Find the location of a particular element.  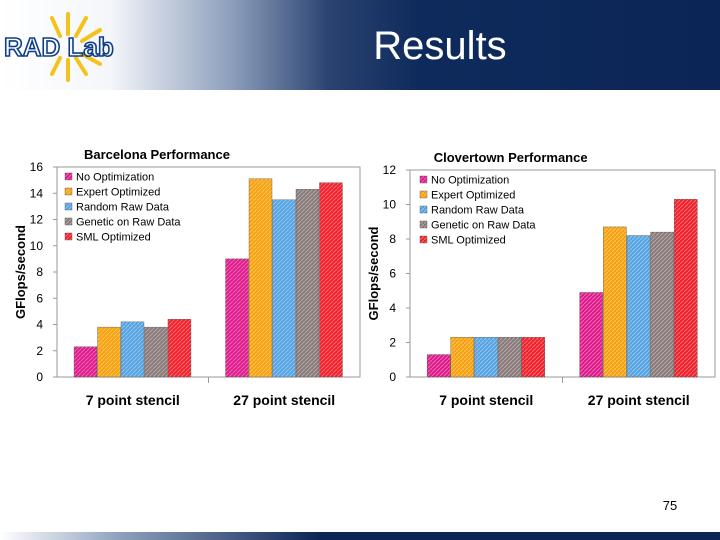

logo-text: RAD Lab is located at coordinates (59, 47).